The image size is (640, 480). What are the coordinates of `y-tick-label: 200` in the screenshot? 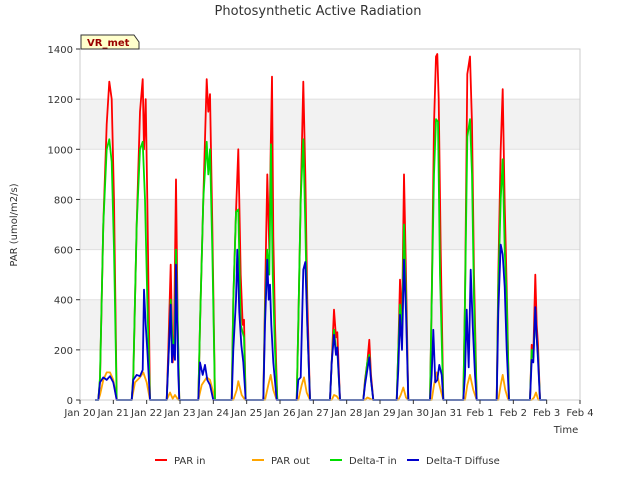 It's located at (63, 351).